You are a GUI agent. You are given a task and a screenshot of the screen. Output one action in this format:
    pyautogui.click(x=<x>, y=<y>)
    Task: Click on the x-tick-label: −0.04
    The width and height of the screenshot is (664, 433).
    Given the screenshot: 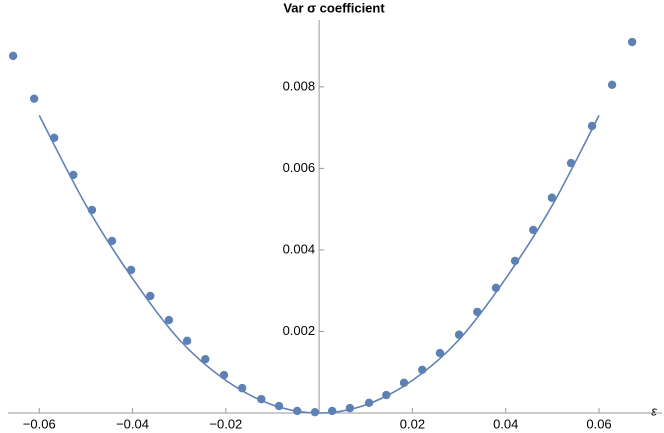 What is the action you would take?
    pyautogui.click(x=132, y=423)
    